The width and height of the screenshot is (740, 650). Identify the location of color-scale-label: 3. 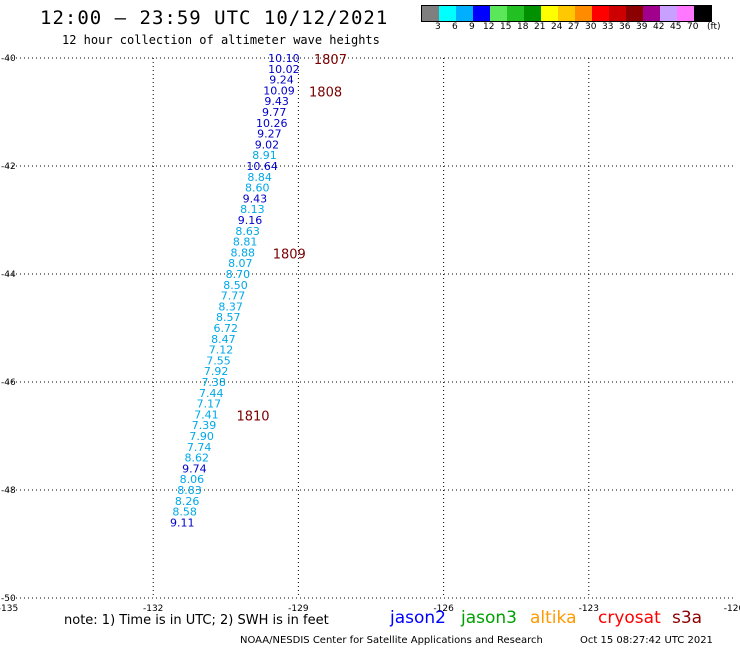
(438, 27).